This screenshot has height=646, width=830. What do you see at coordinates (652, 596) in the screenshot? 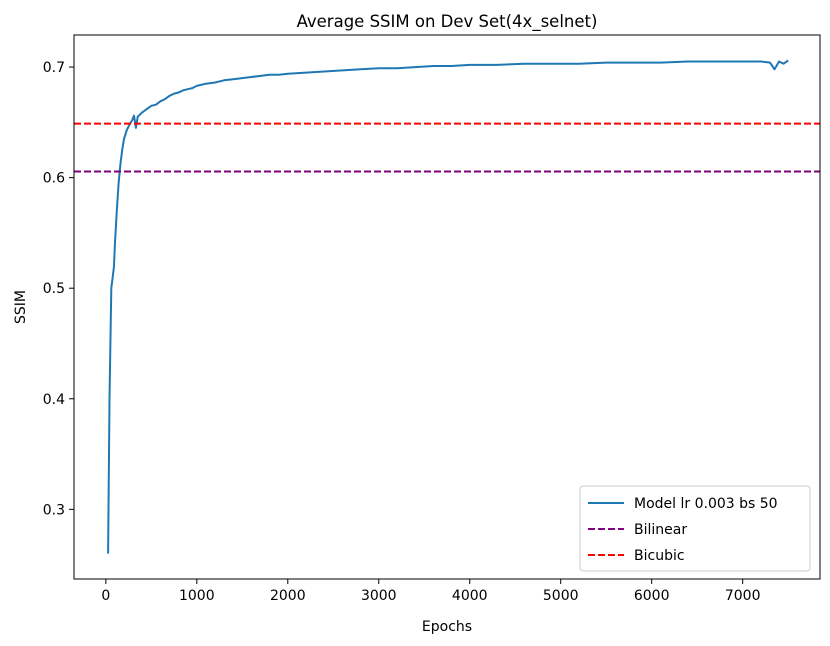
I see `x-tick-label: 6000` at bounding box center [652, 596].